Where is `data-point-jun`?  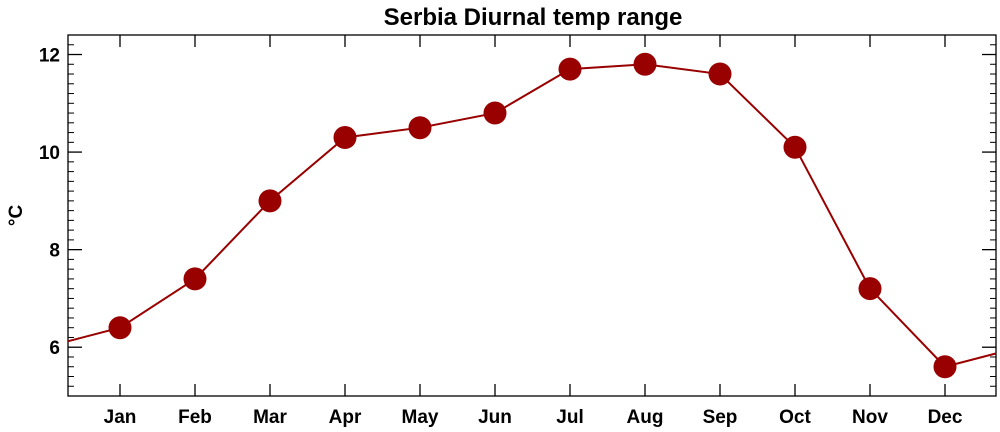
data-point-jun is located at coordinates (495, 113).